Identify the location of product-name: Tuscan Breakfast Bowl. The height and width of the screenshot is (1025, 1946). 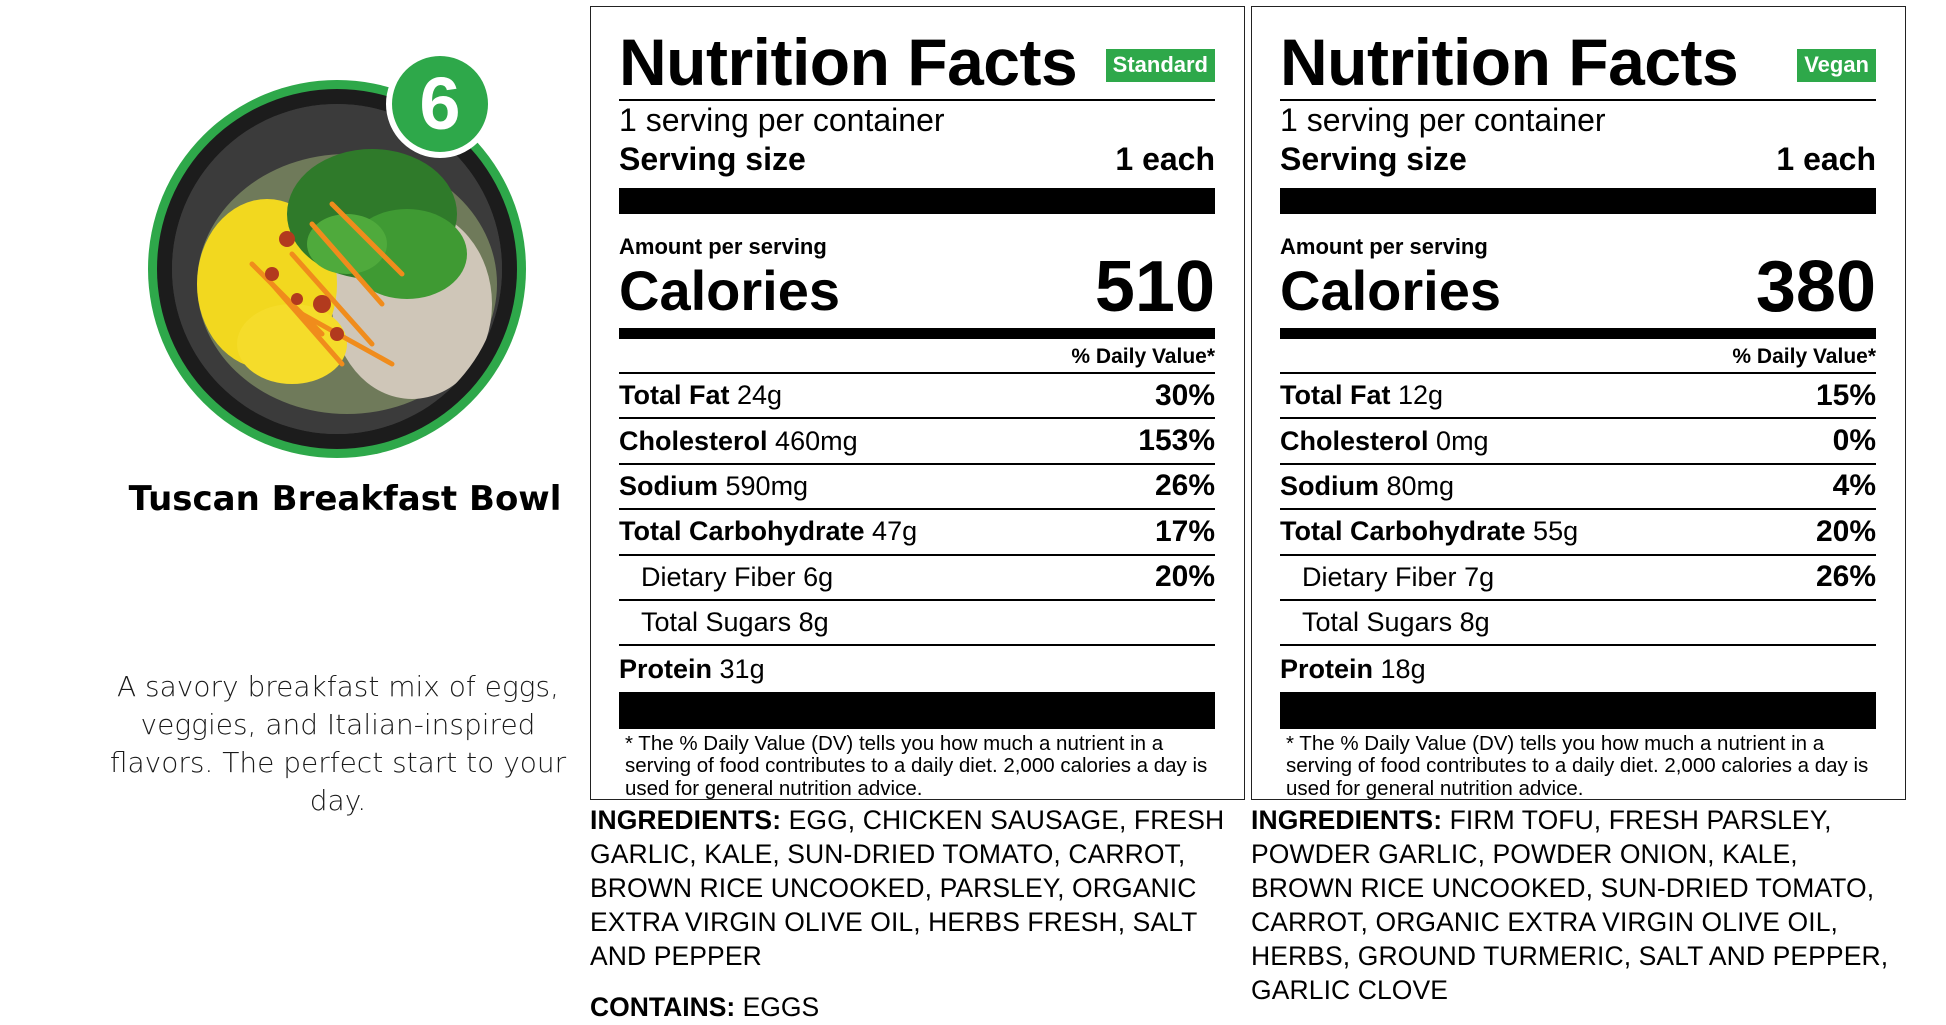
(345, 499).